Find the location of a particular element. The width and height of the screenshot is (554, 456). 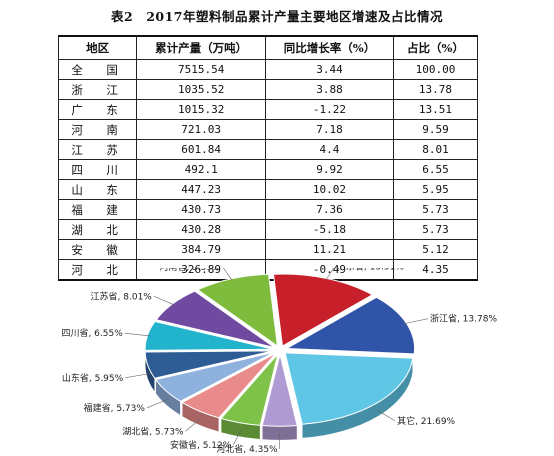

pie-slice-shandong is located at coordinates (209, 364).